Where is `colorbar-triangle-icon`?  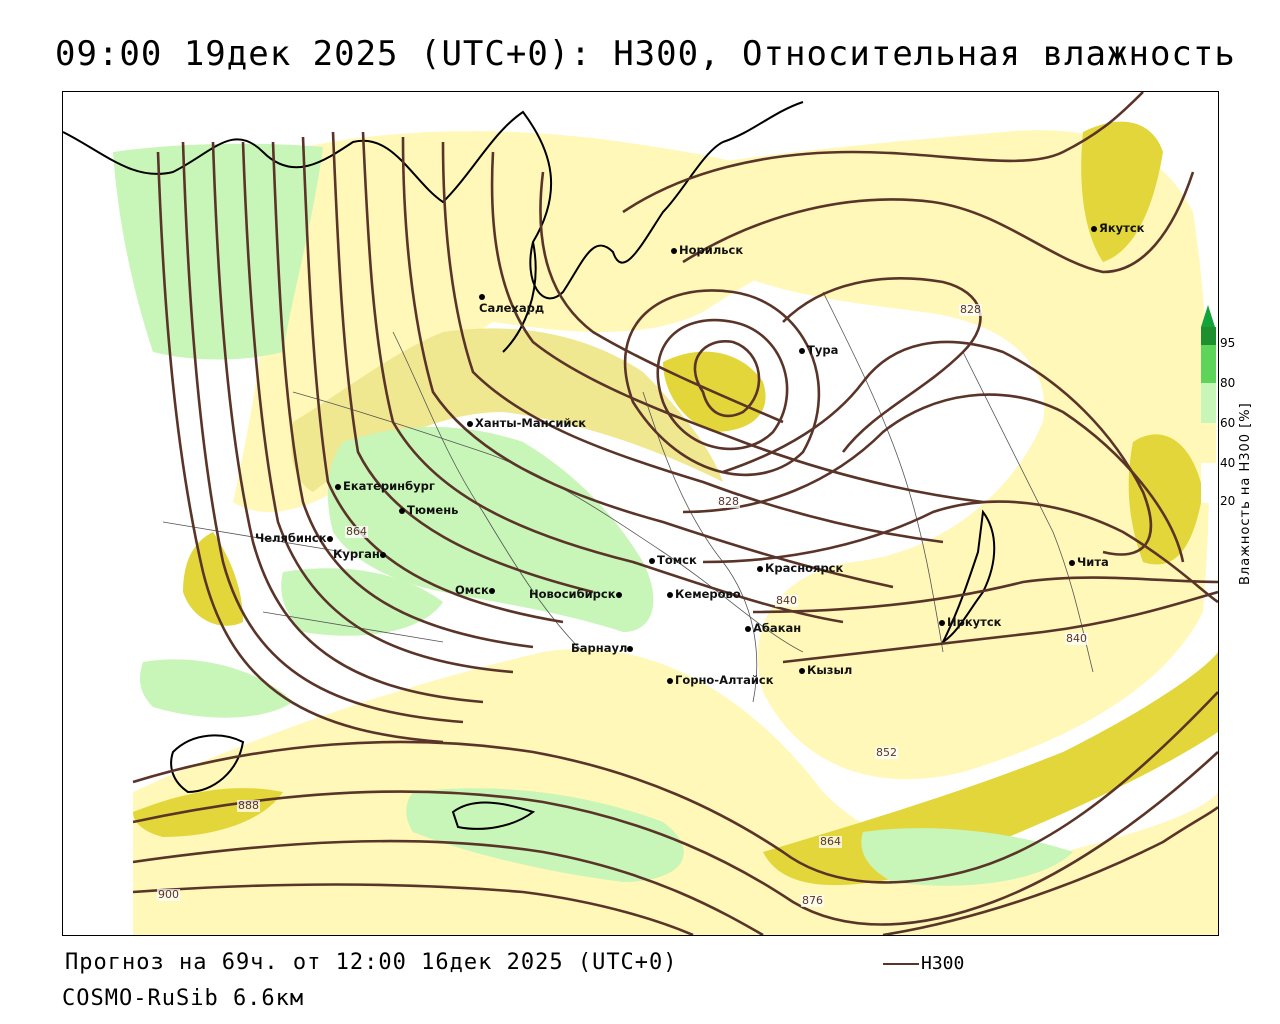
colorbar-triangle-icon is located at coordinates (1208, 316).